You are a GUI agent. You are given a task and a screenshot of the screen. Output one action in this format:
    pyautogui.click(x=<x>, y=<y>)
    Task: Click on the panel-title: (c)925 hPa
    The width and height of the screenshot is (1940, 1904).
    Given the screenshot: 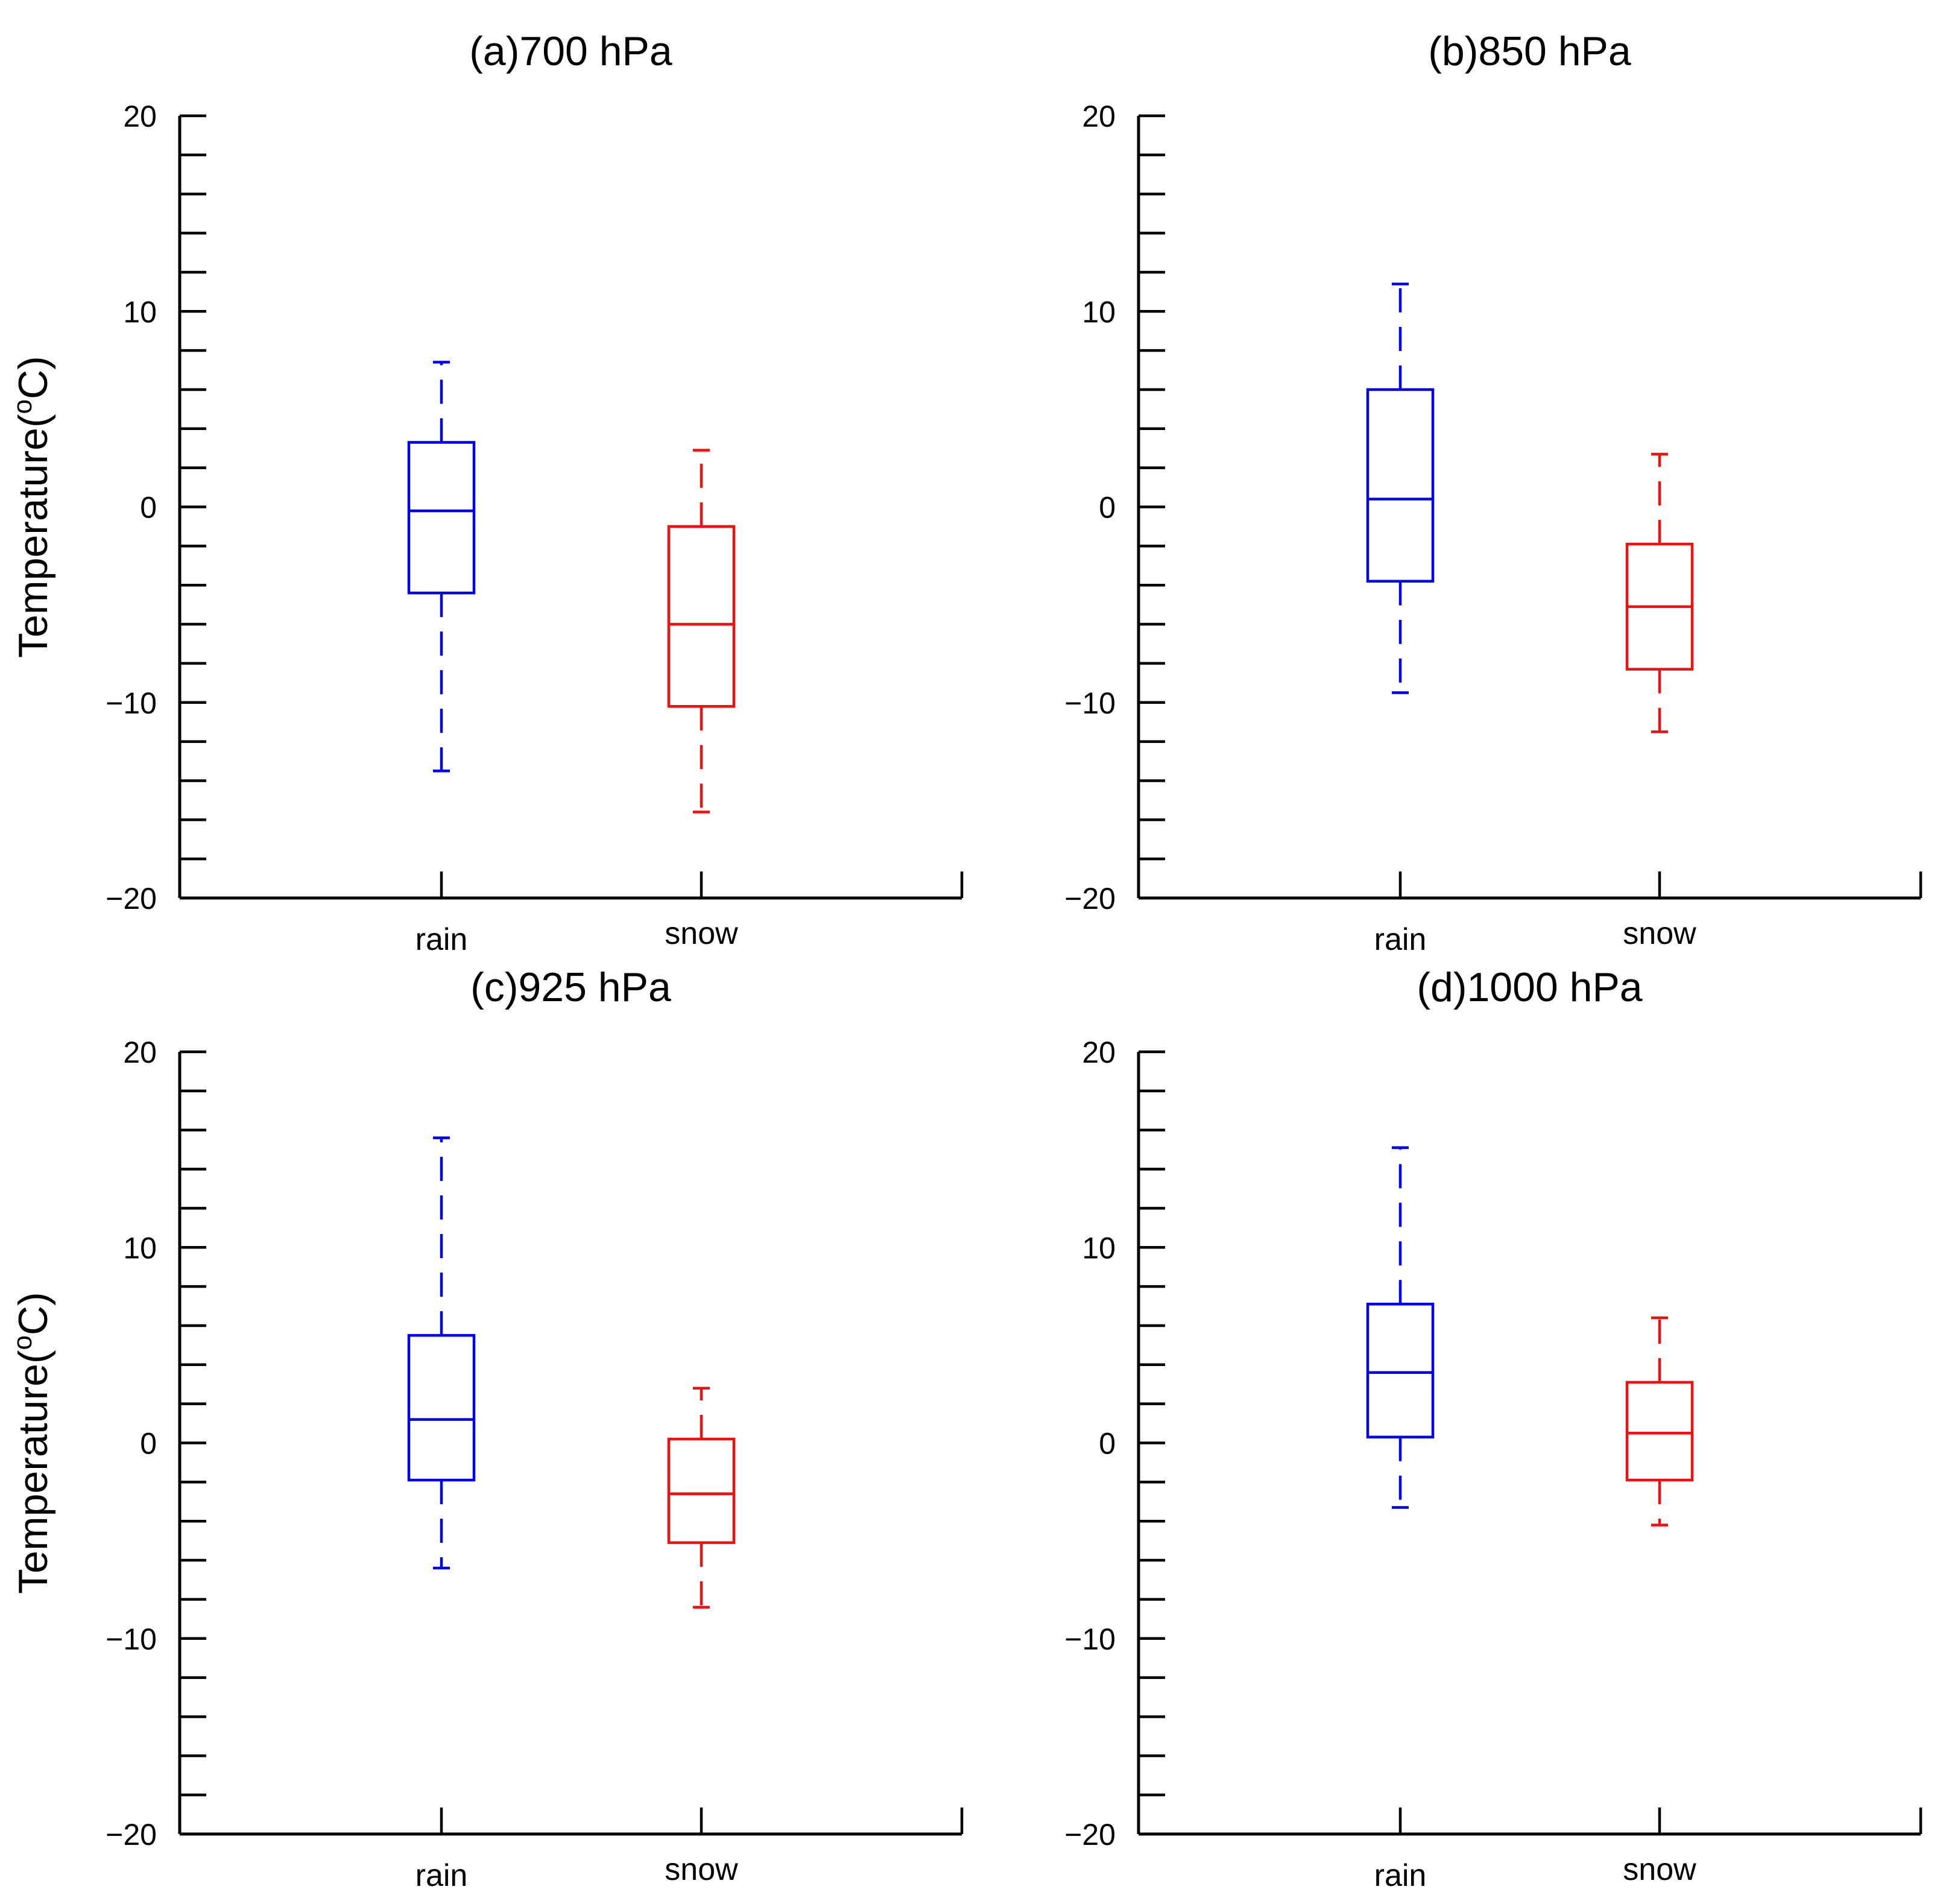 What is the action you would take?
    pyautogui.click(x=570, y=987)
    